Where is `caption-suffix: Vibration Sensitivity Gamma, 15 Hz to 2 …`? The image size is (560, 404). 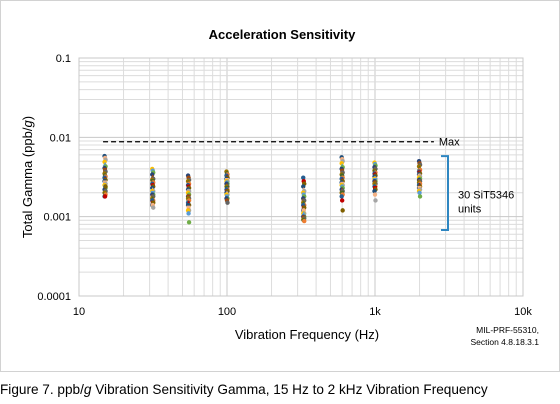 caption-suffix: Vibration Sensitivity Gamma, 15 Hz to 2 … is located at coordinates (289, 389).